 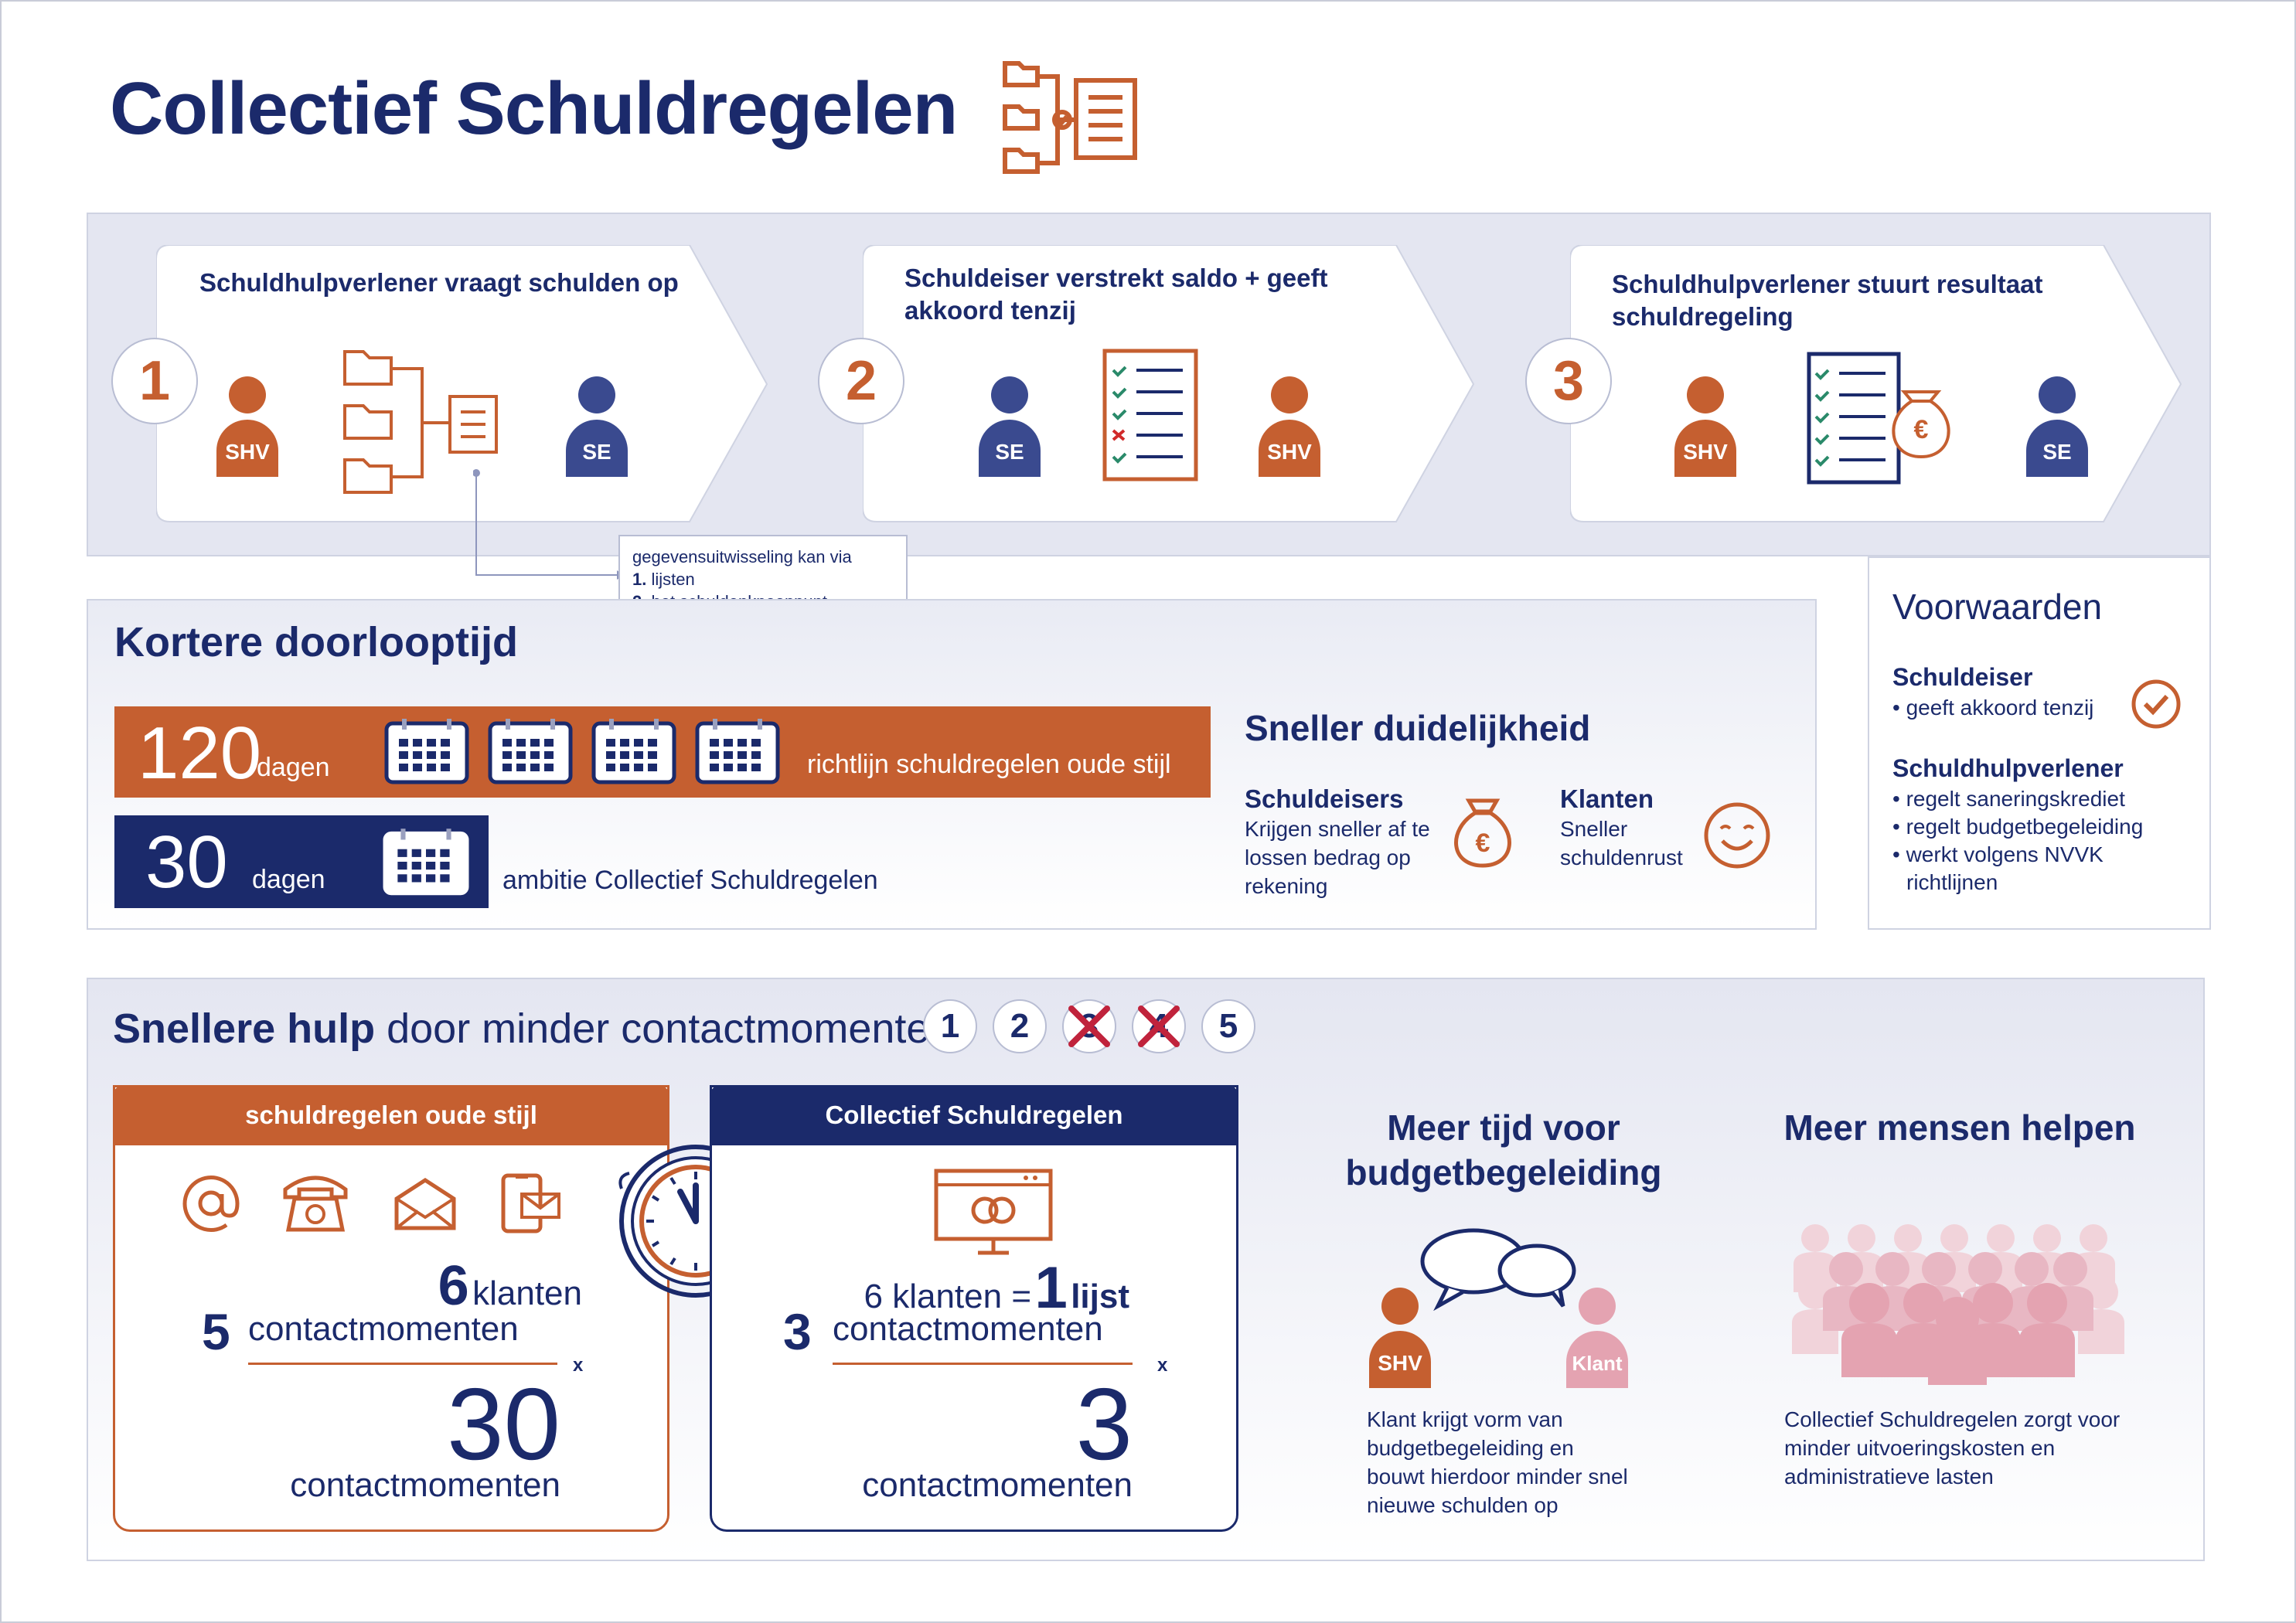 I want to click on exchange-note-intro: gegevensuitwisseling kan via, so click(x=742, y=557).